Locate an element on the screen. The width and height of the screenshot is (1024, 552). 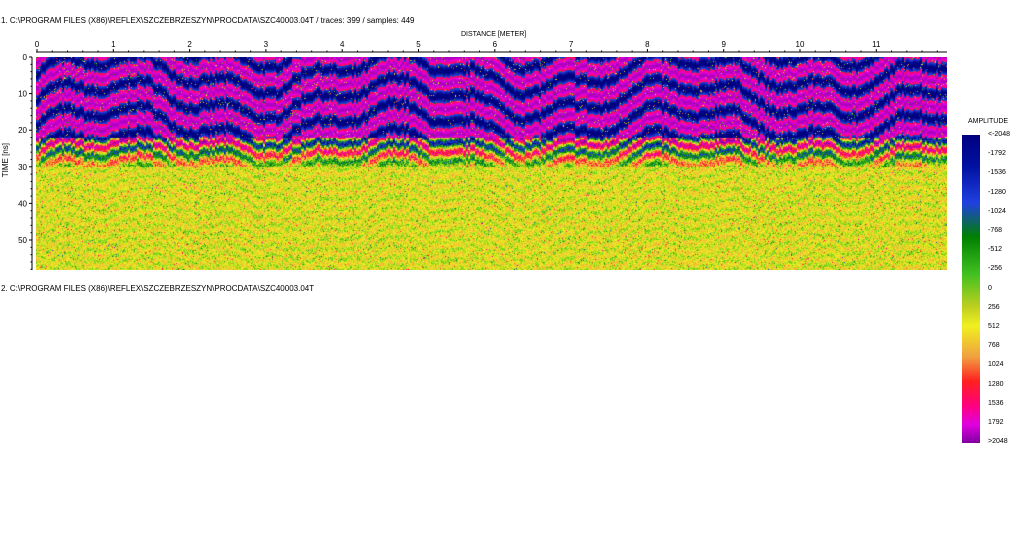
x-tick-label: 1 is located at coordinates (113, 44).